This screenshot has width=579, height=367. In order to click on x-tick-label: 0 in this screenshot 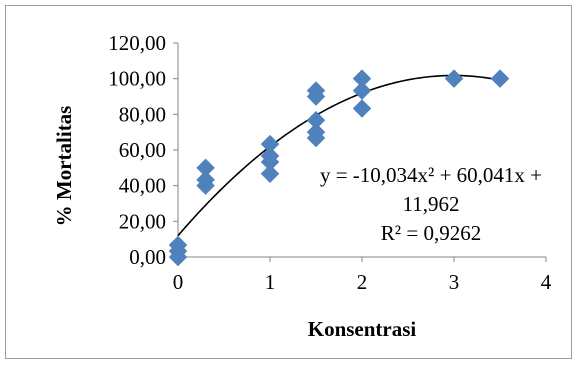, I will do `click(178, 282)`.